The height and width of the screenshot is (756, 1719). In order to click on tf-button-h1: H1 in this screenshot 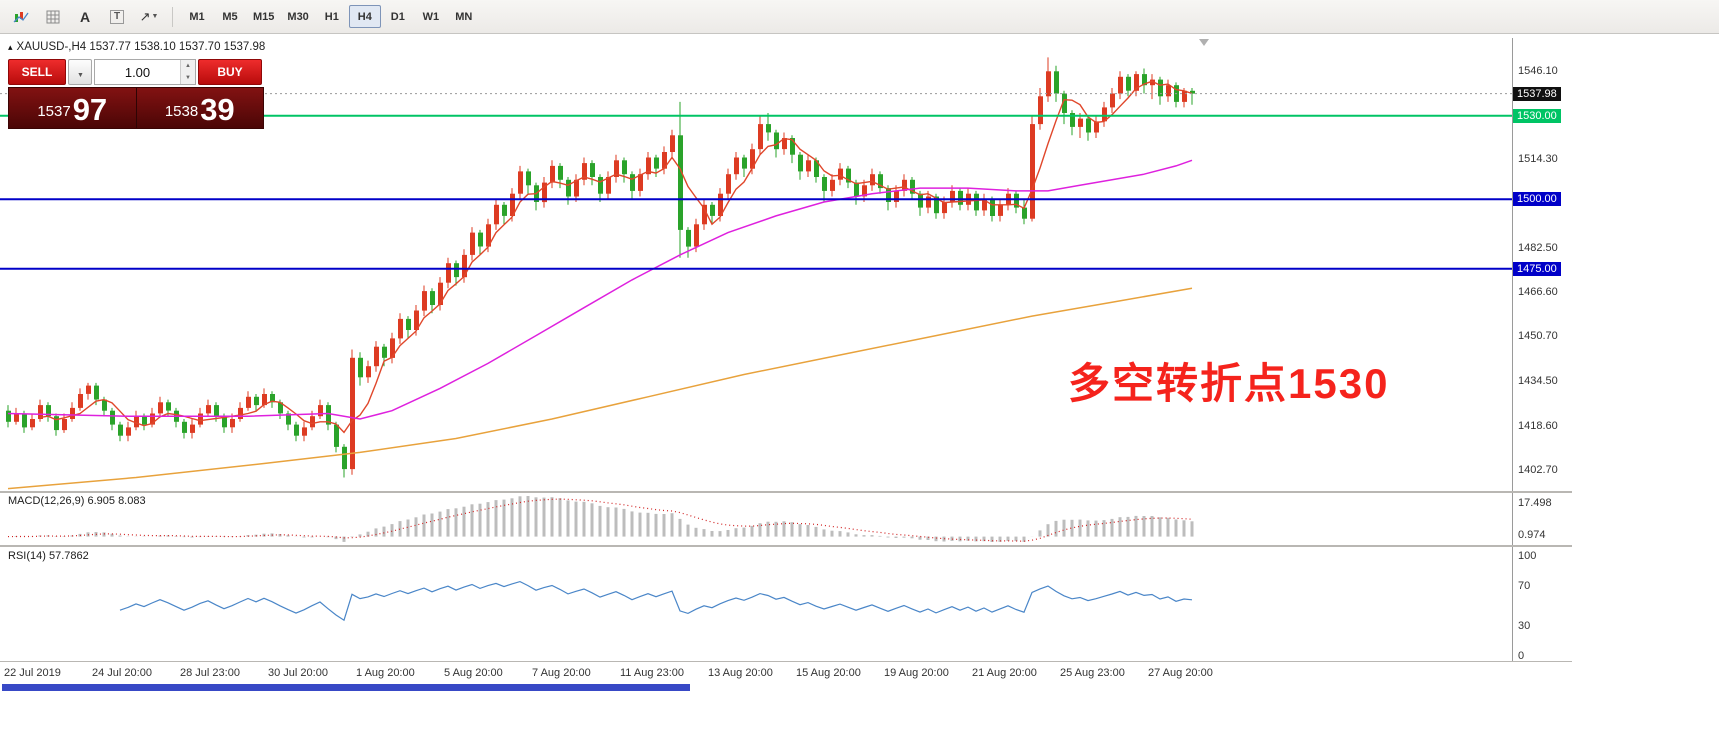, I will do `click(331, 16)`.